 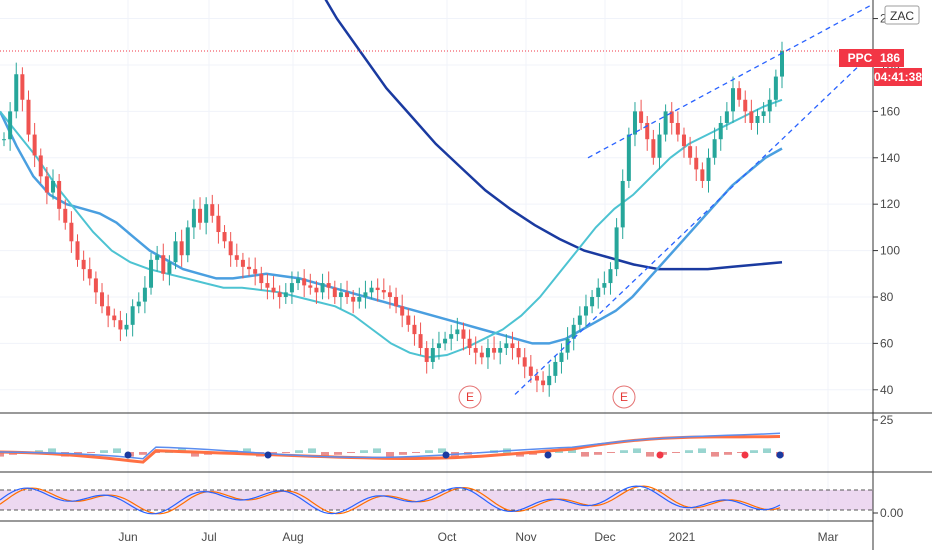 What do you see at coordinates (127, 537) in the screenshot?
I see `time-tick-label: Jun` at bounding box center [127, 537].